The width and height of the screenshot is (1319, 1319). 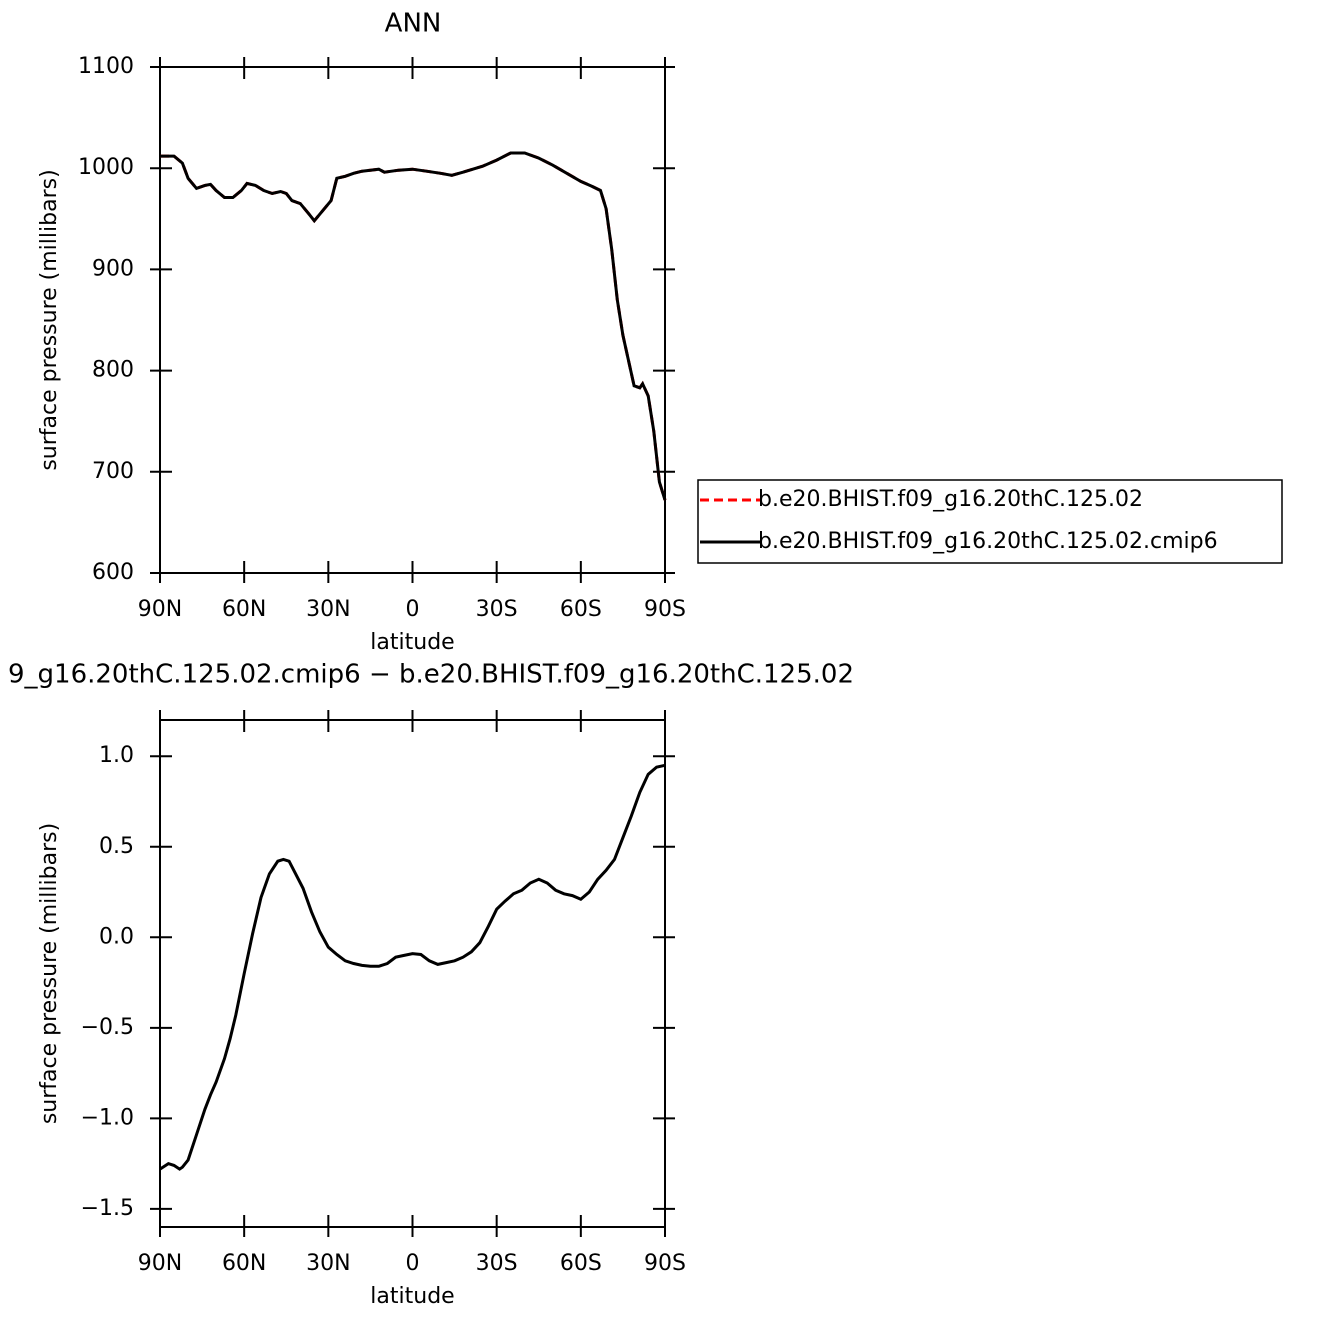 What do you see at coordinates (107, 1027) in the screenshot?
I see `y-tick-label: −0.5` at bounding box center [107, 1027].